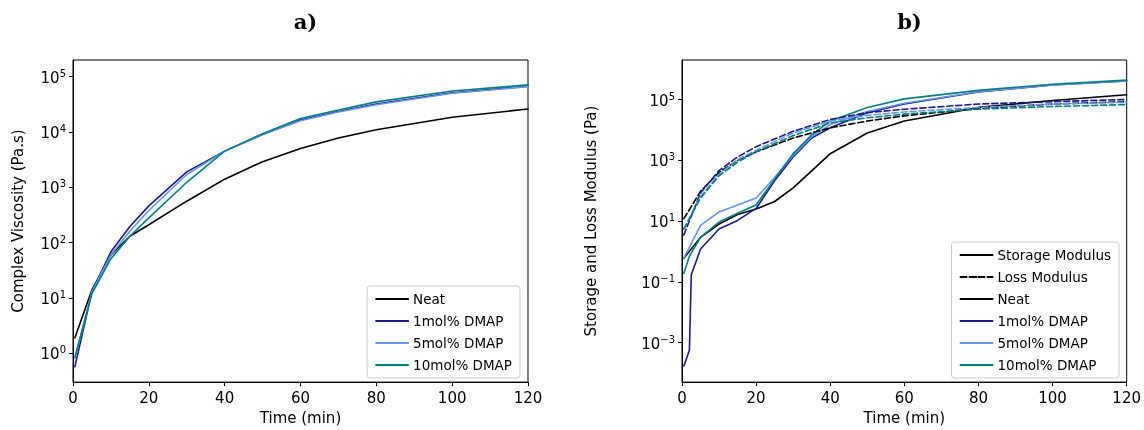 This screenshot has height=430, width=1144. Describe the element at coordinates (17, 221) in the screenshot. I see `y-axis-title: Complex Viscosity (Pa.s)` at that location.